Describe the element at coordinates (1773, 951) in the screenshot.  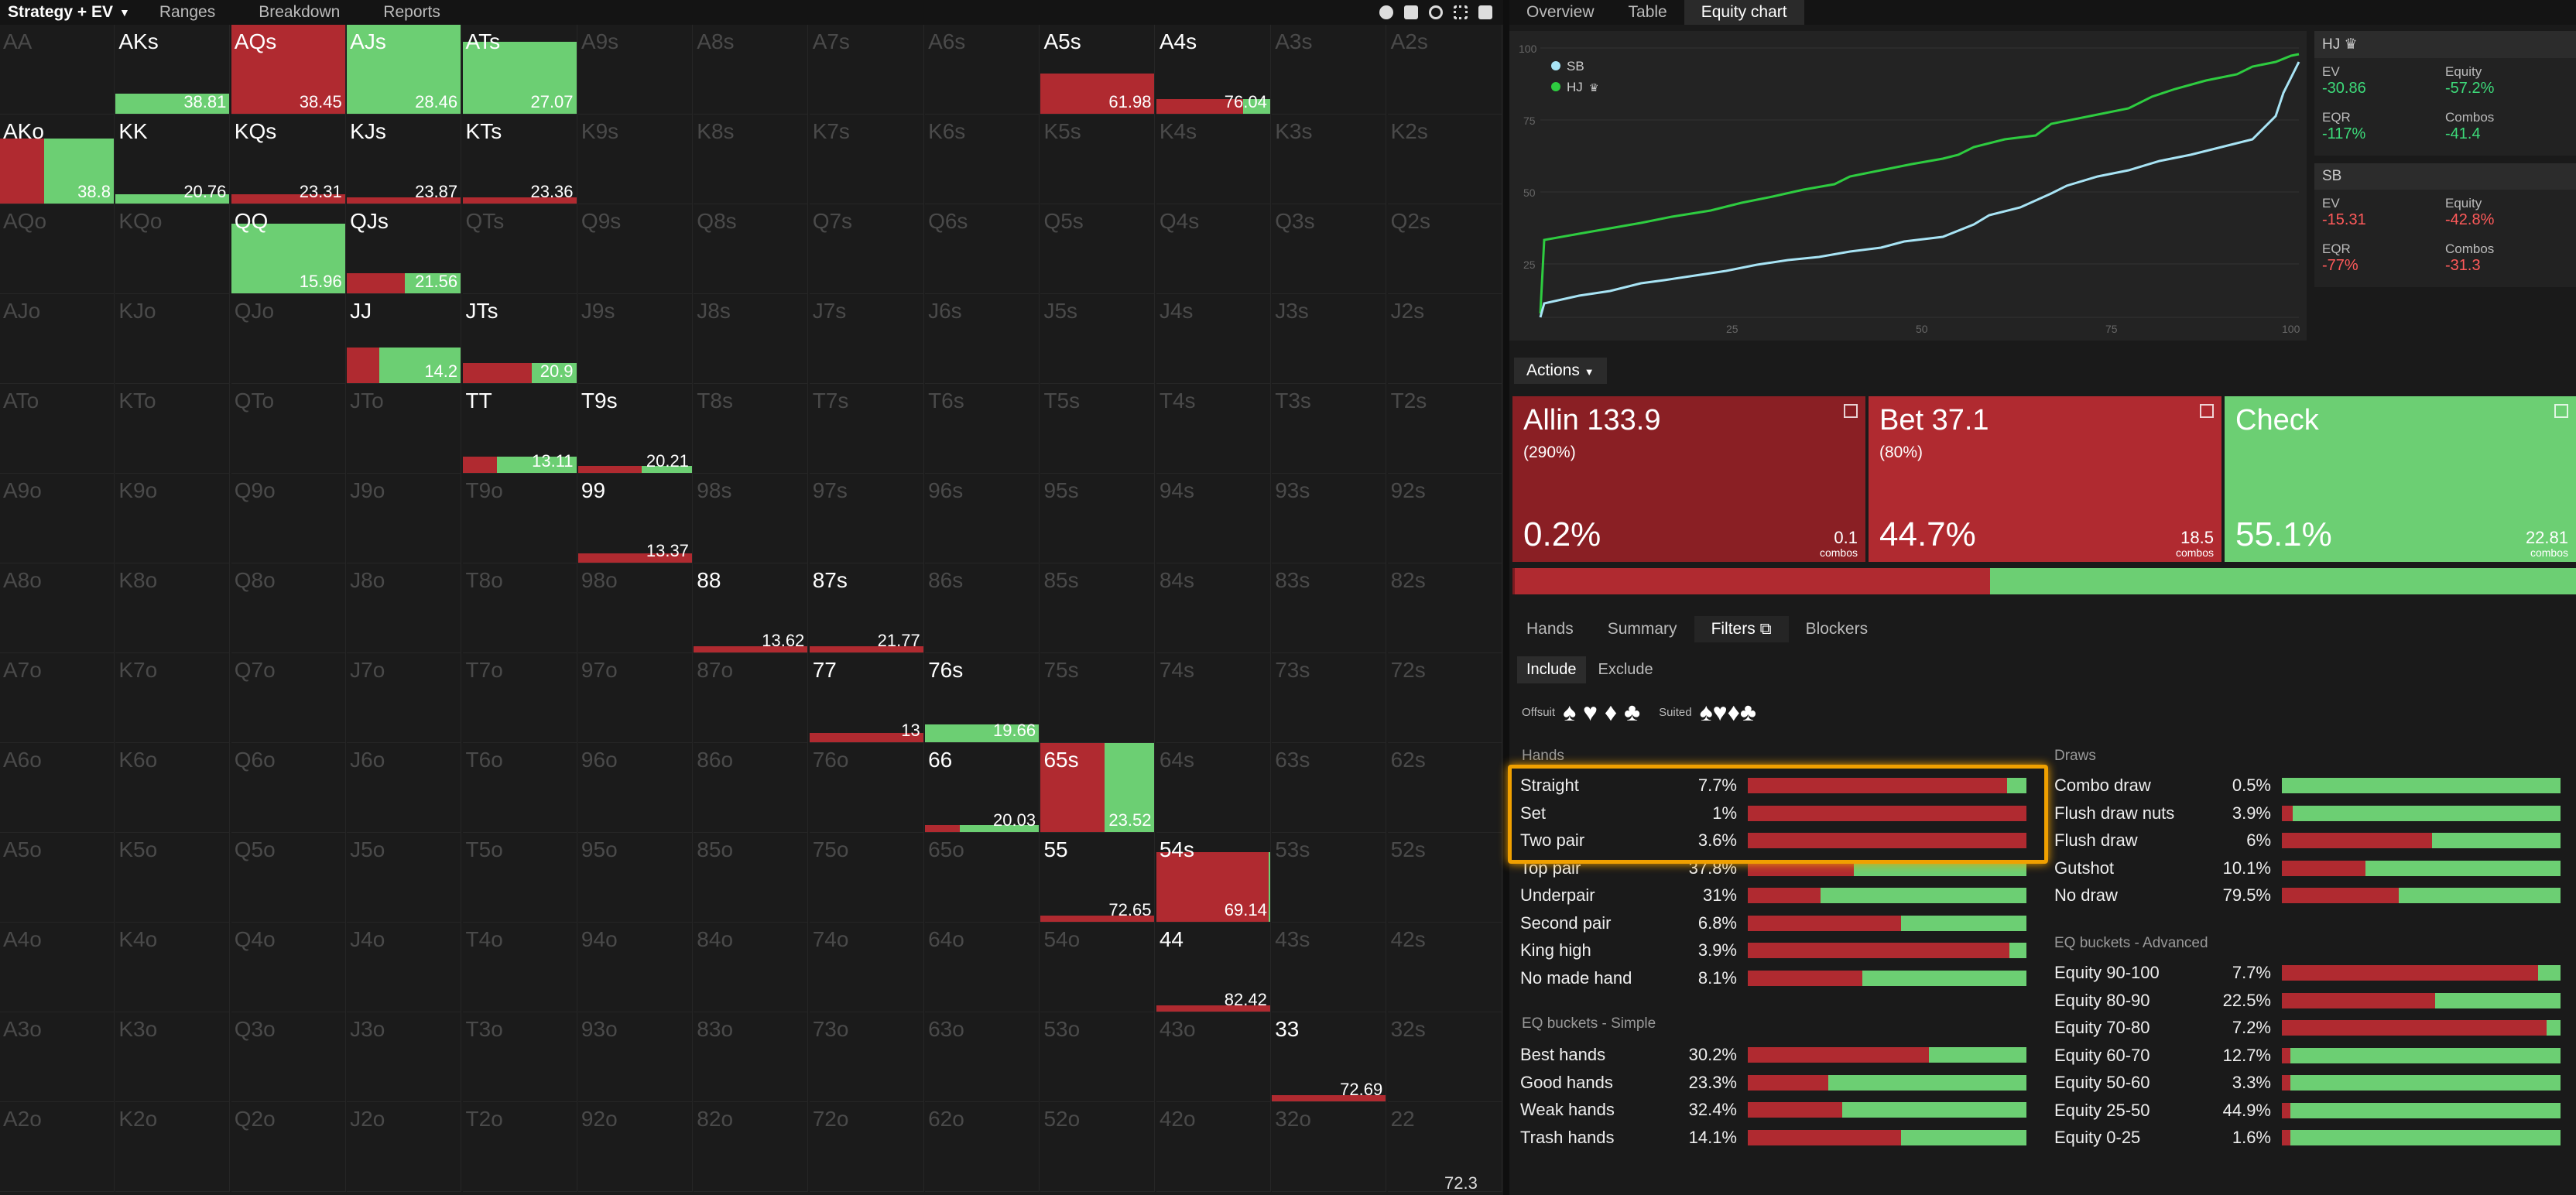
I see `hands-row: King high 3.9%` at that location.